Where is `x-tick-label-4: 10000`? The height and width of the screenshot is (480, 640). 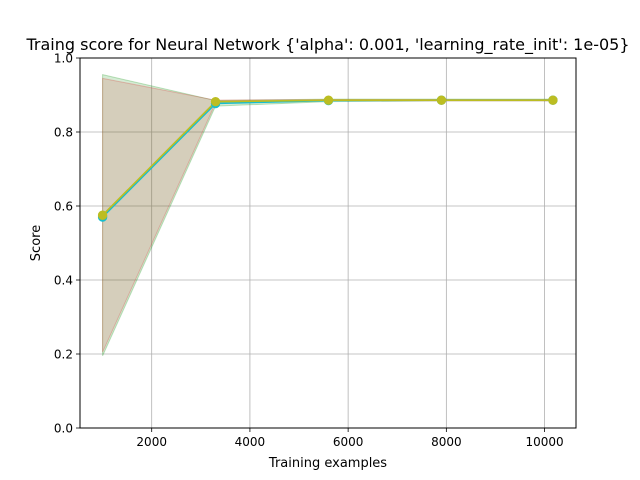
x-tick-label-4: 10000 is located at coordinates (544, 442).